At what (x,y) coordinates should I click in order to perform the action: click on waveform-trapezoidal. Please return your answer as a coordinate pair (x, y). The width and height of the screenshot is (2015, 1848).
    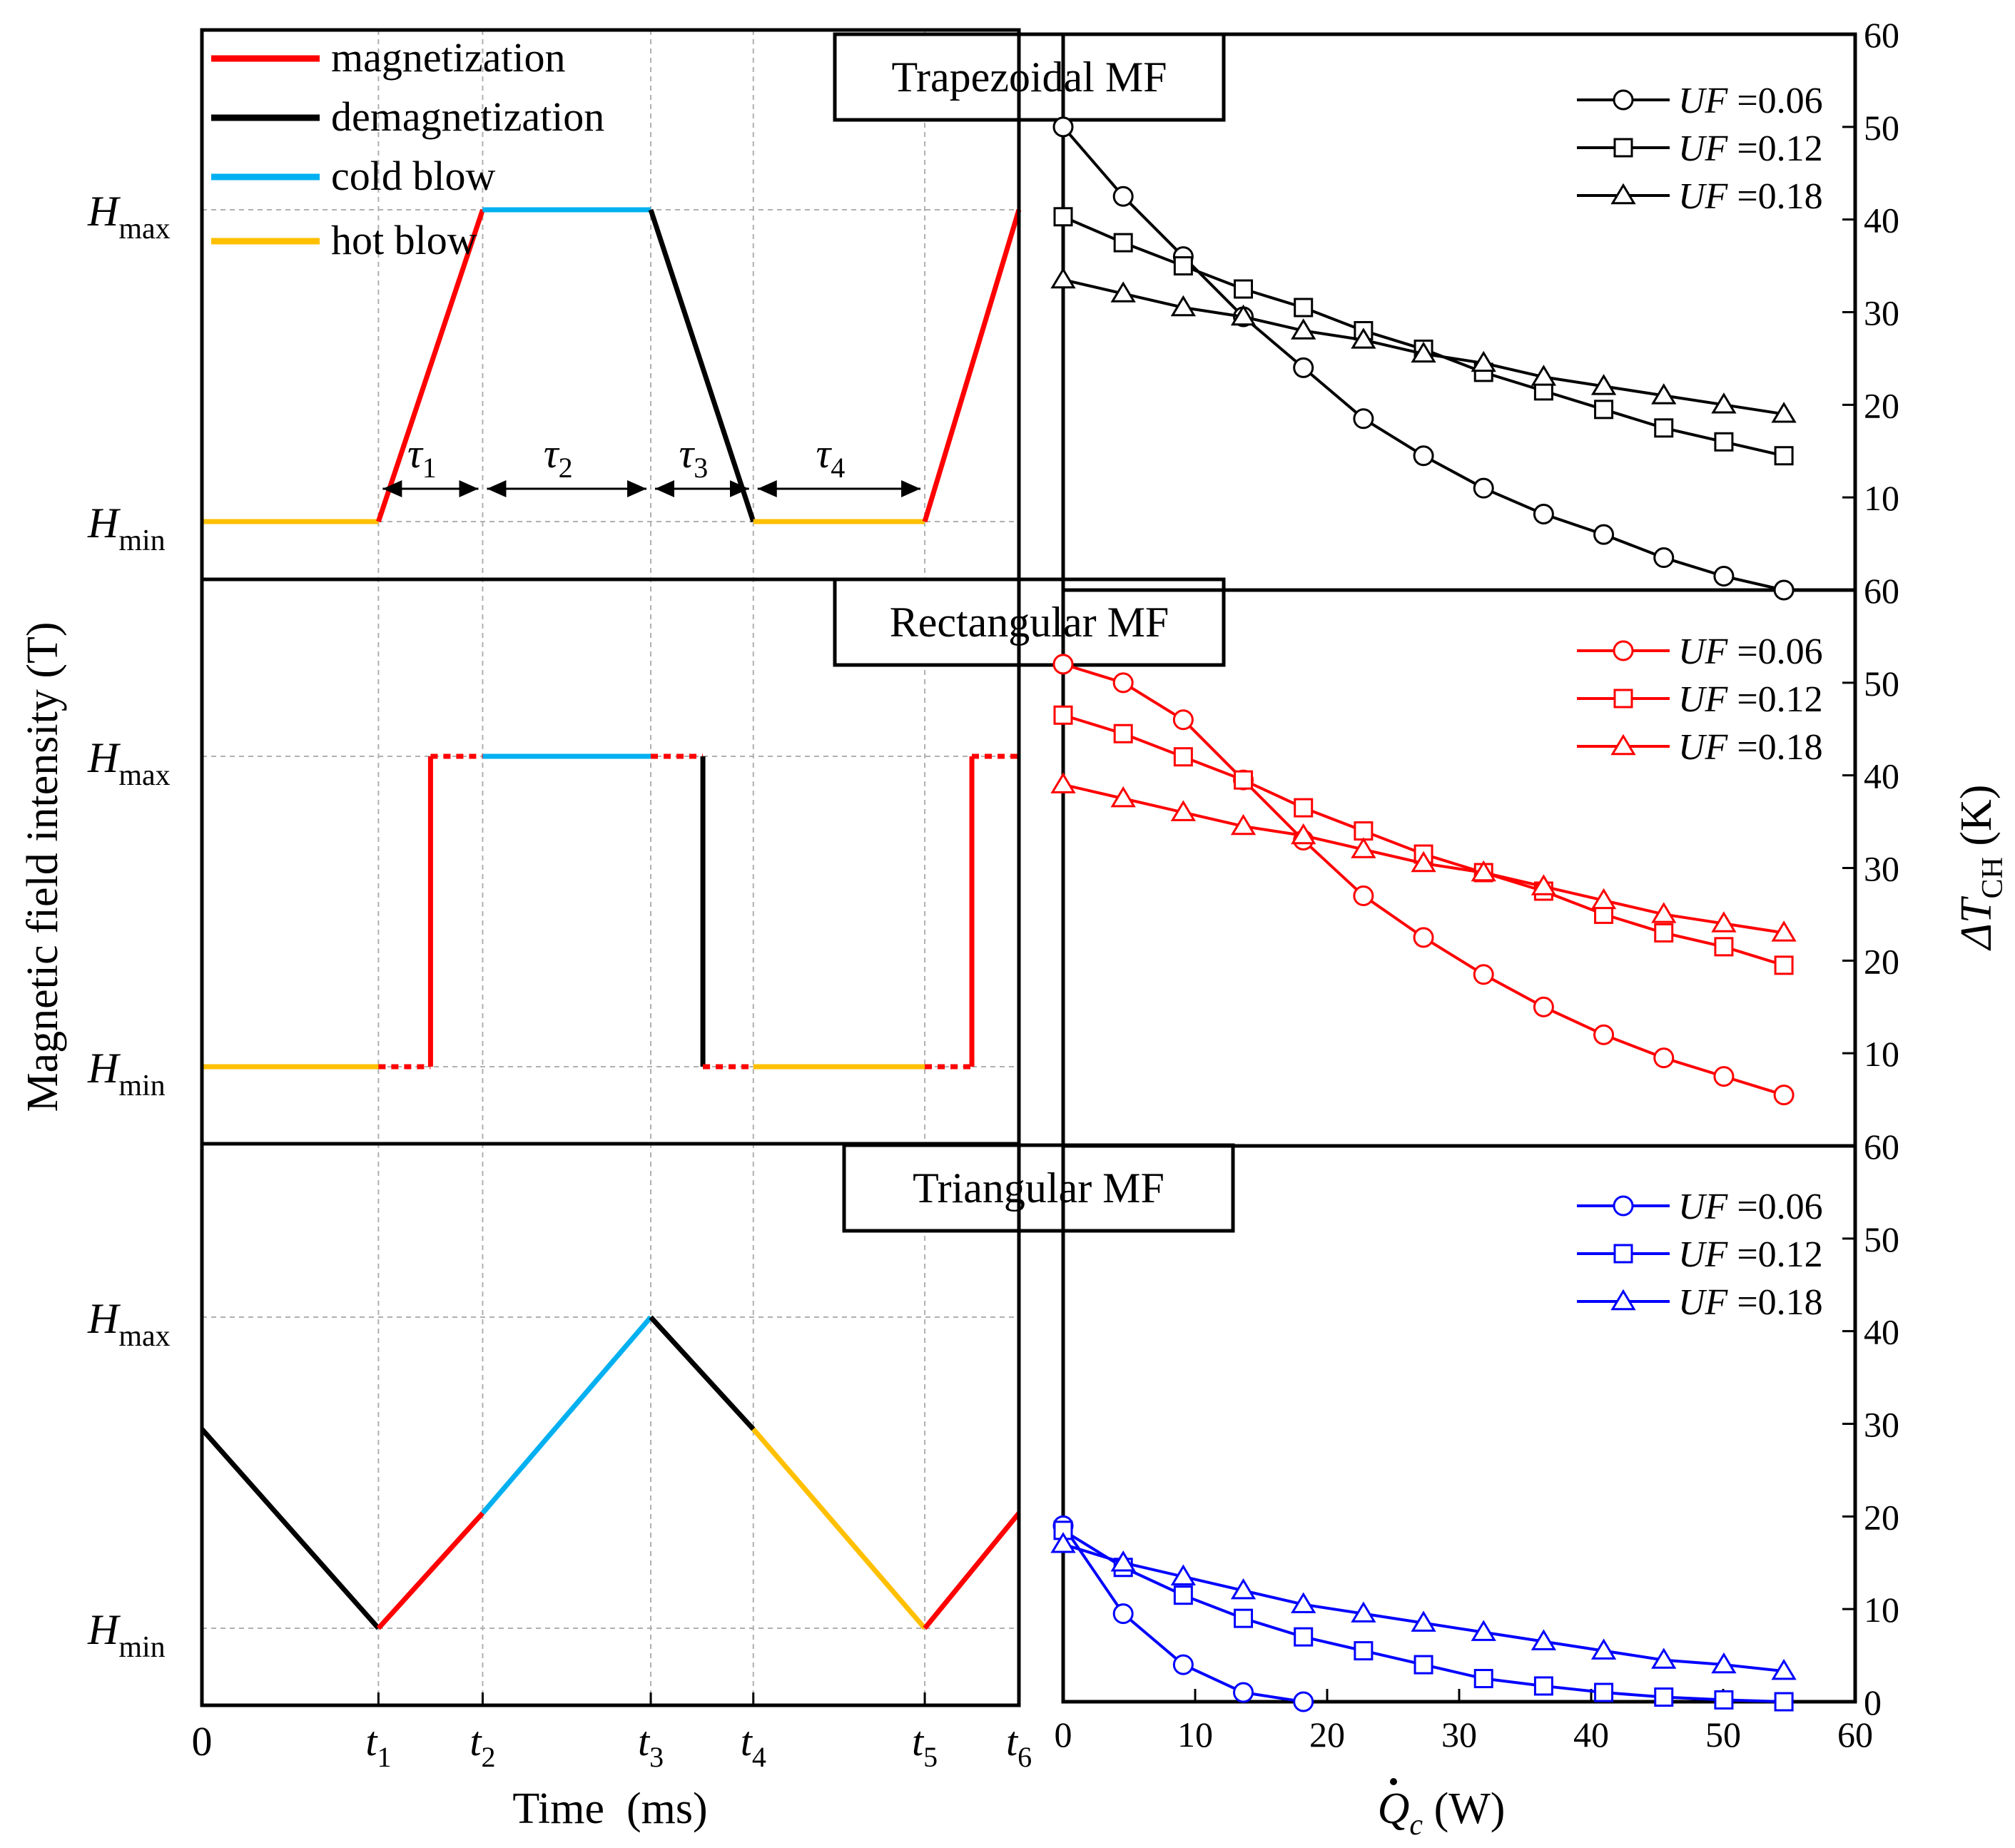
    Looking at the image, I should click on (612, 365).